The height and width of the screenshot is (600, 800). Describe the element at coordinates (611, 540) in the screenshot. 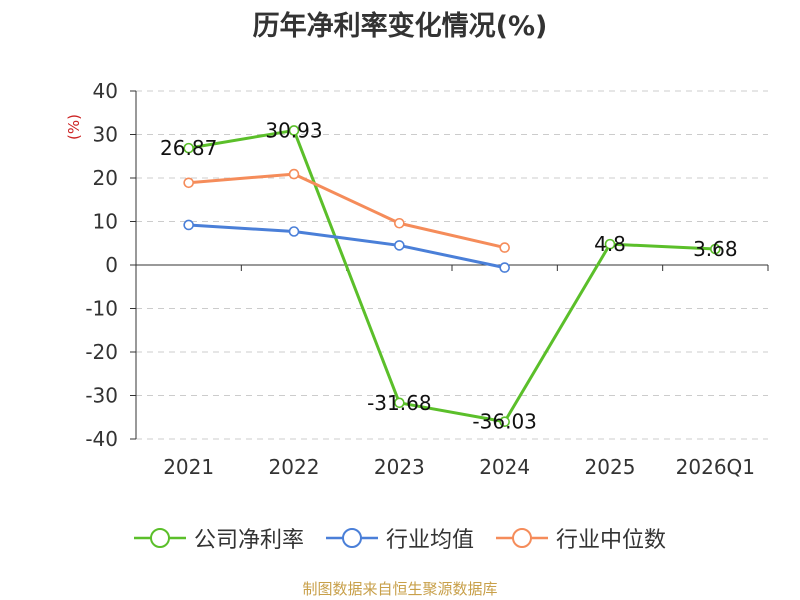

I see `legend-label: 行业中位数` at that location.